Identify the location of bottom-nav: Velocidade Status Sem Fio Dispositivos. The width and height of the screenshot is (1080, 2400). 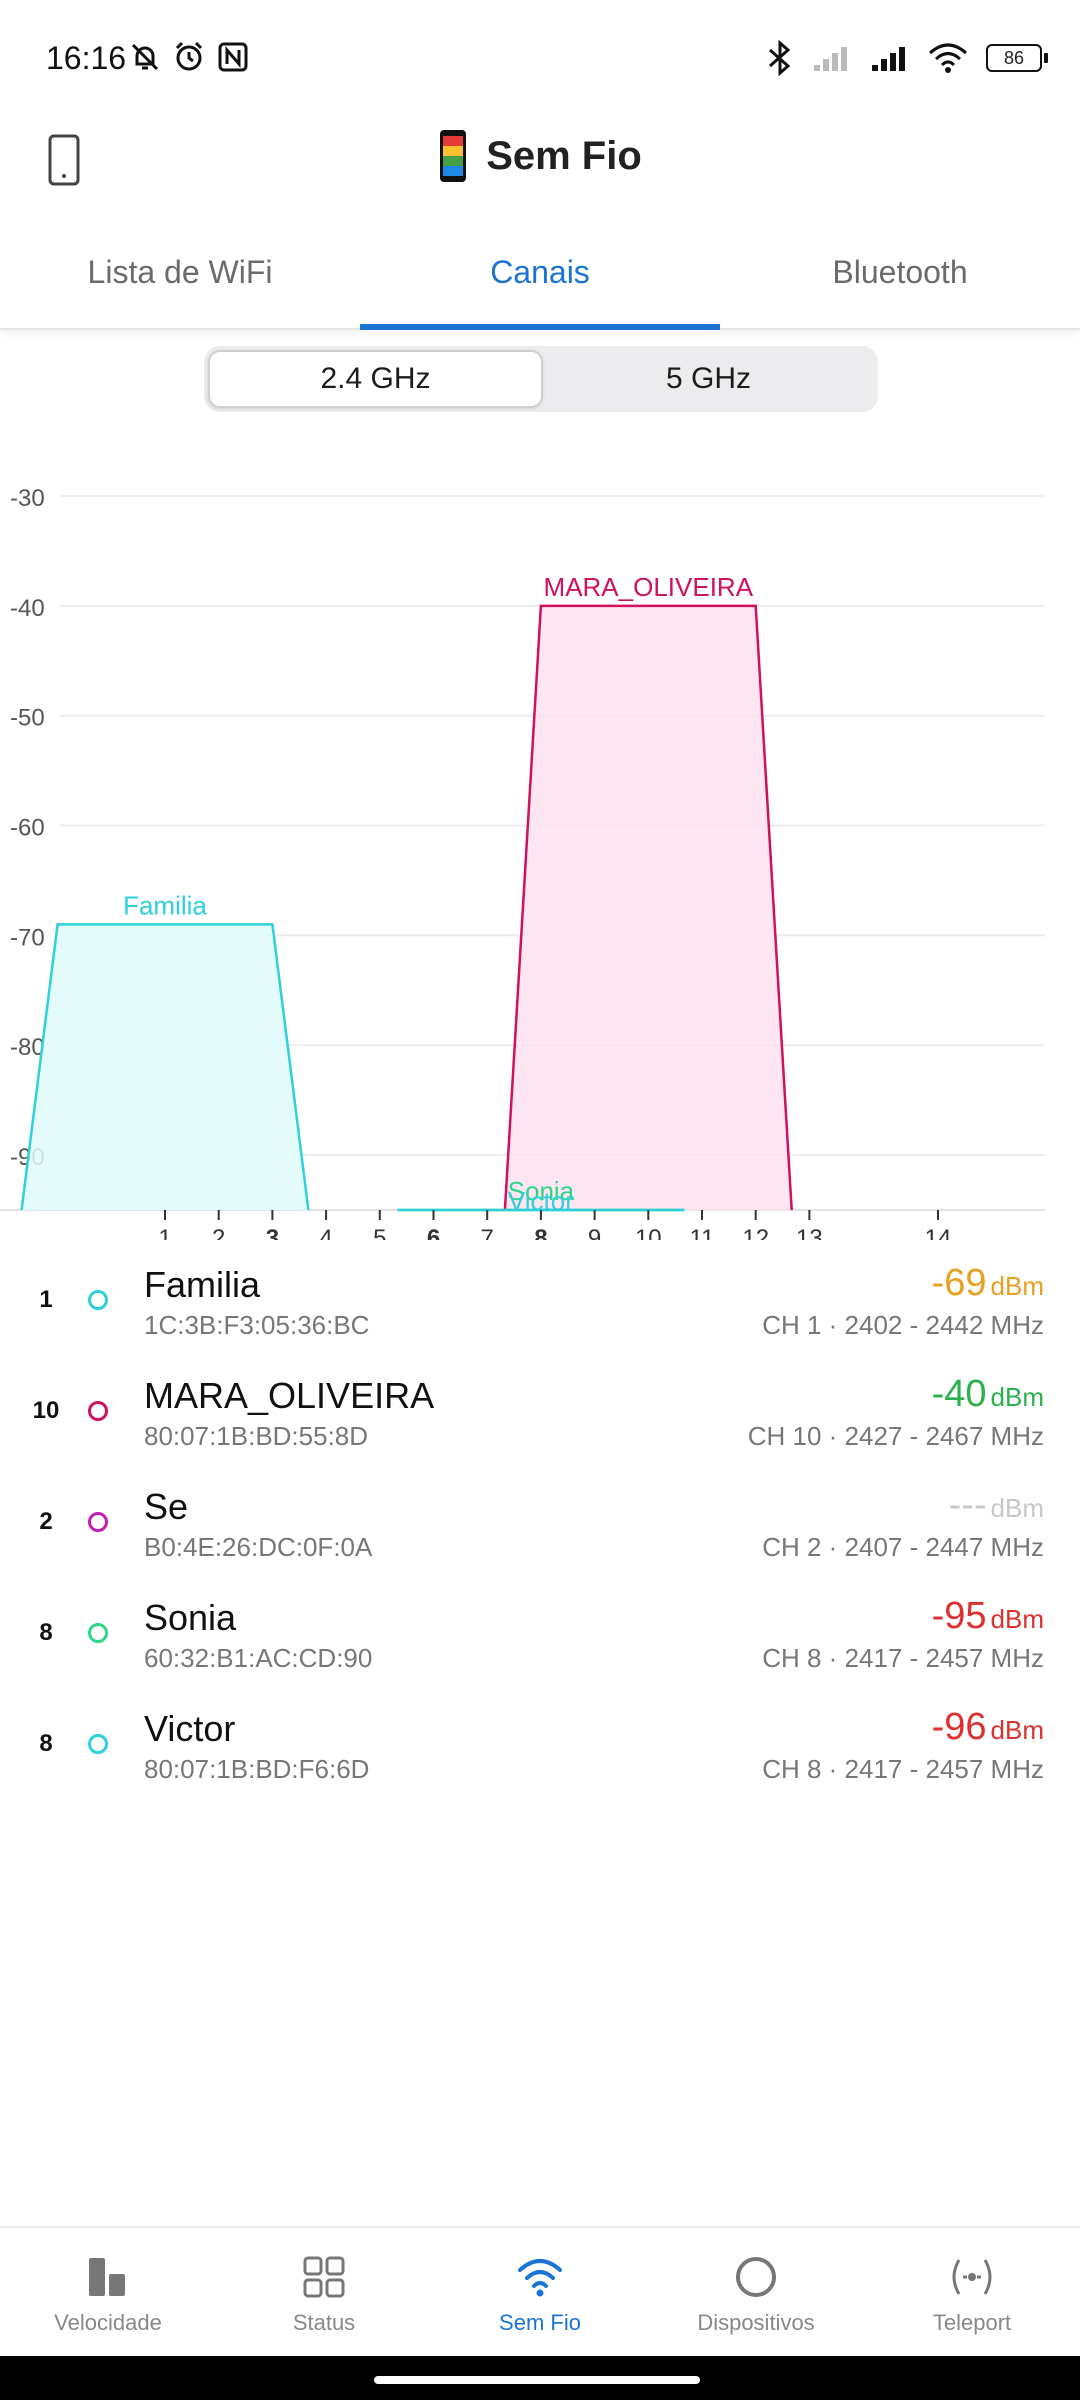
(540, 2292).